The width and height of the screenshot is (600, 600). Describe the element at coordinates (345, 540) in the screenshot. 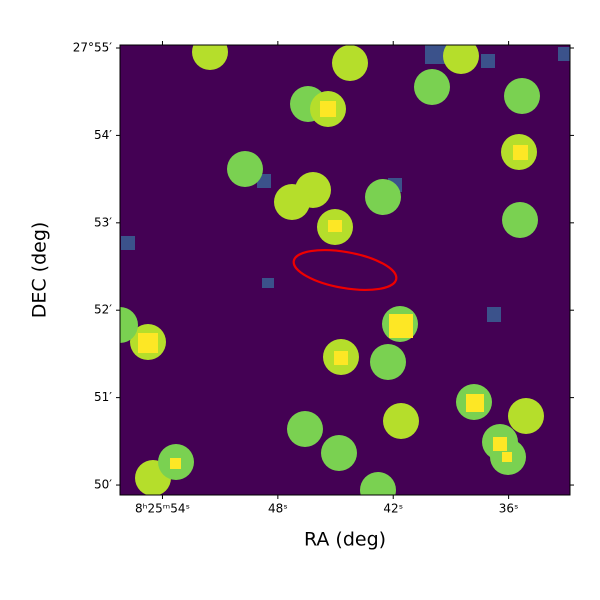

I see `x-axis-label: RA (deg)` at that location.